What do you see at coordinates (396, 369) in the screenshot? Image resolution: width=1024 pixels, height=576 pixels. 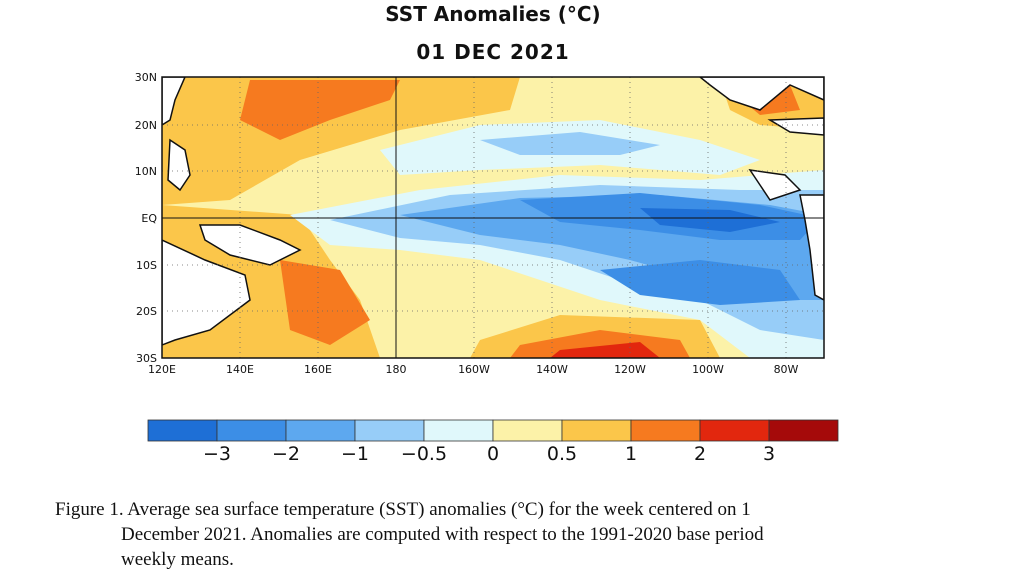 I see `lon-label: 180` at bounding box center [396, 369].